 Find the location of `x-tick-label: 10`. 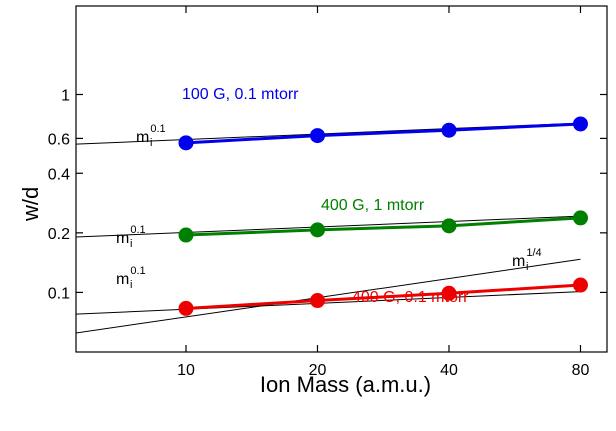

x-tick-label: 10 is located at coordinates (186, 370).